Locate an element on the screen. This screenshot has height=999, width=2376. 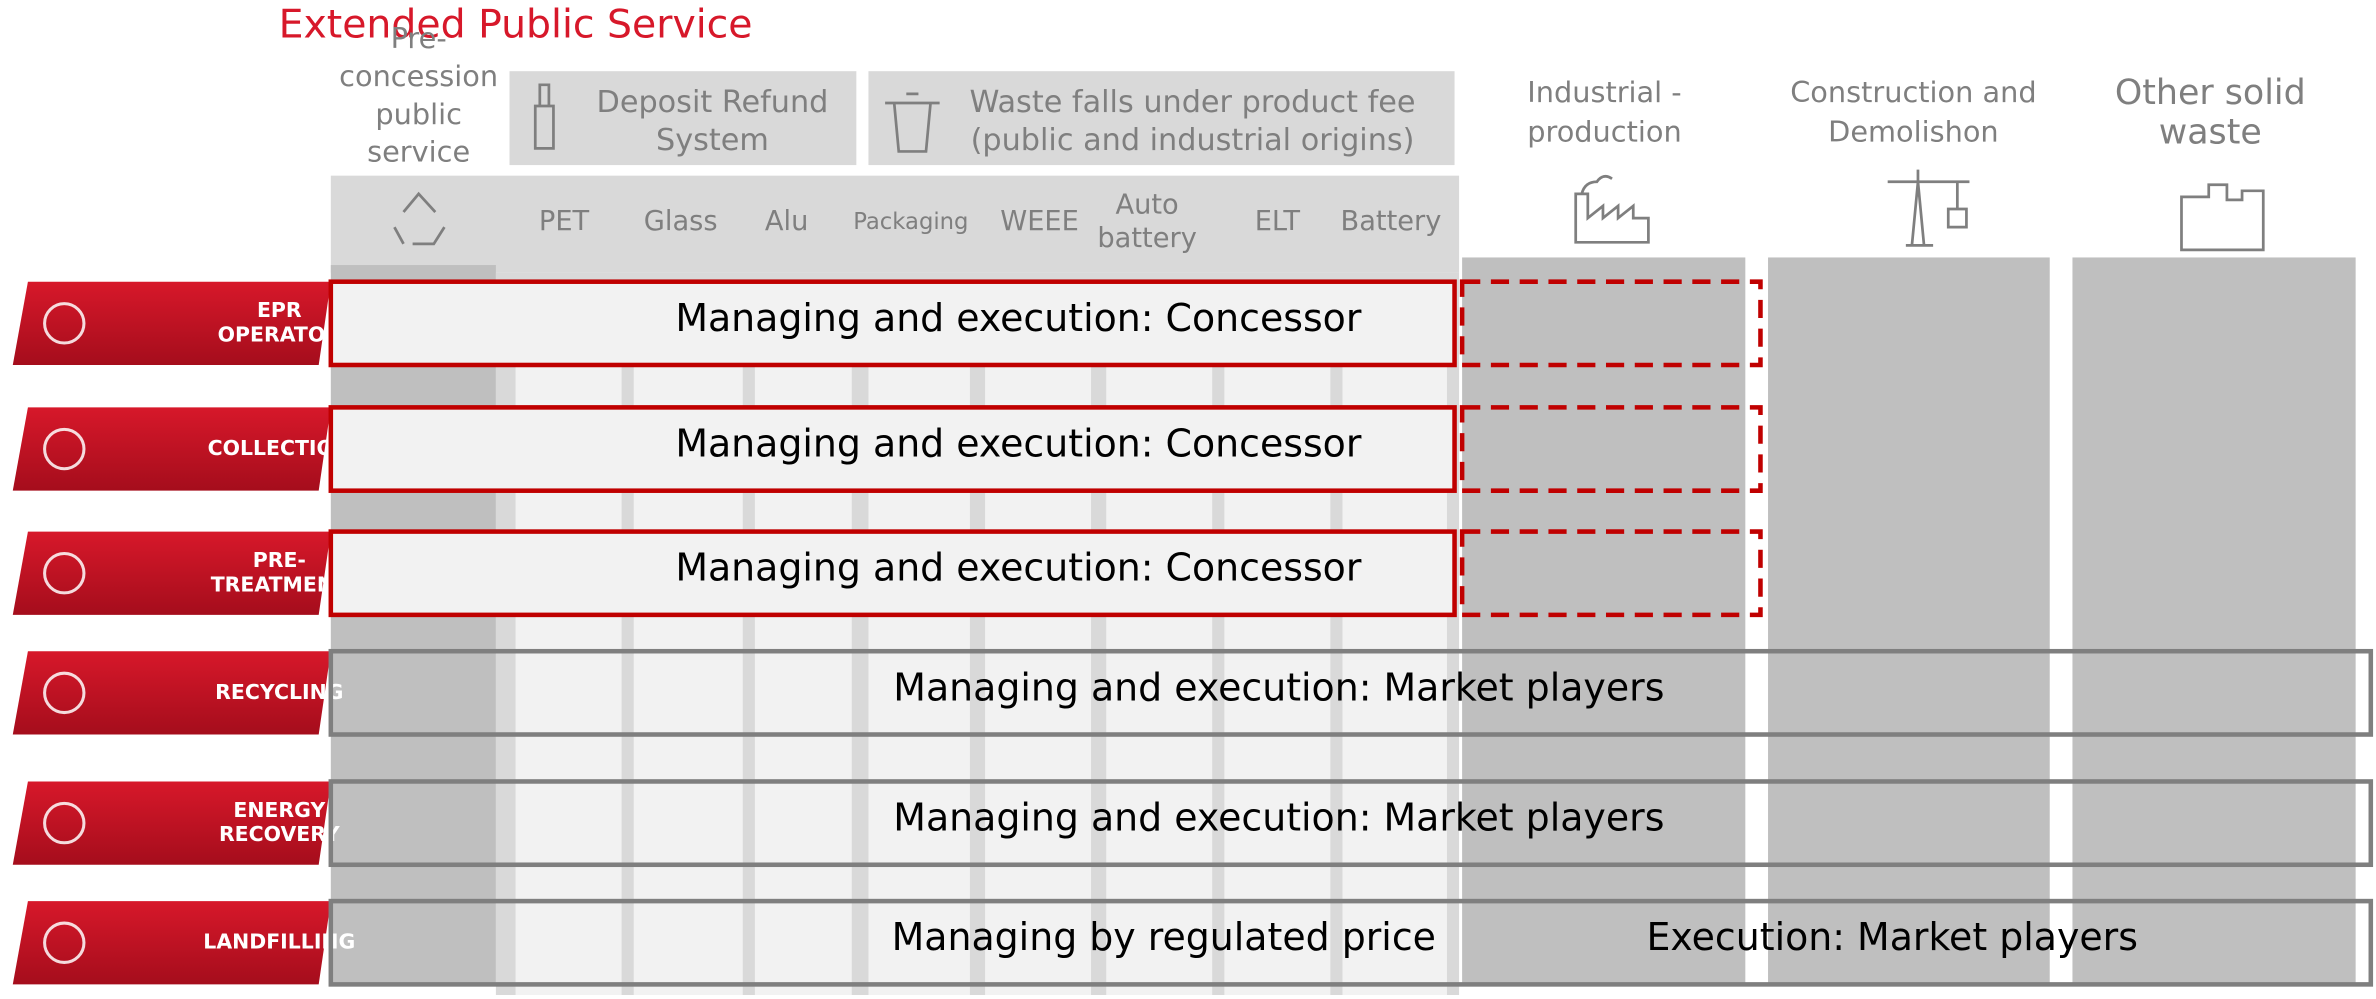
row-label: ENERGY is located at coordinates (279, 810).